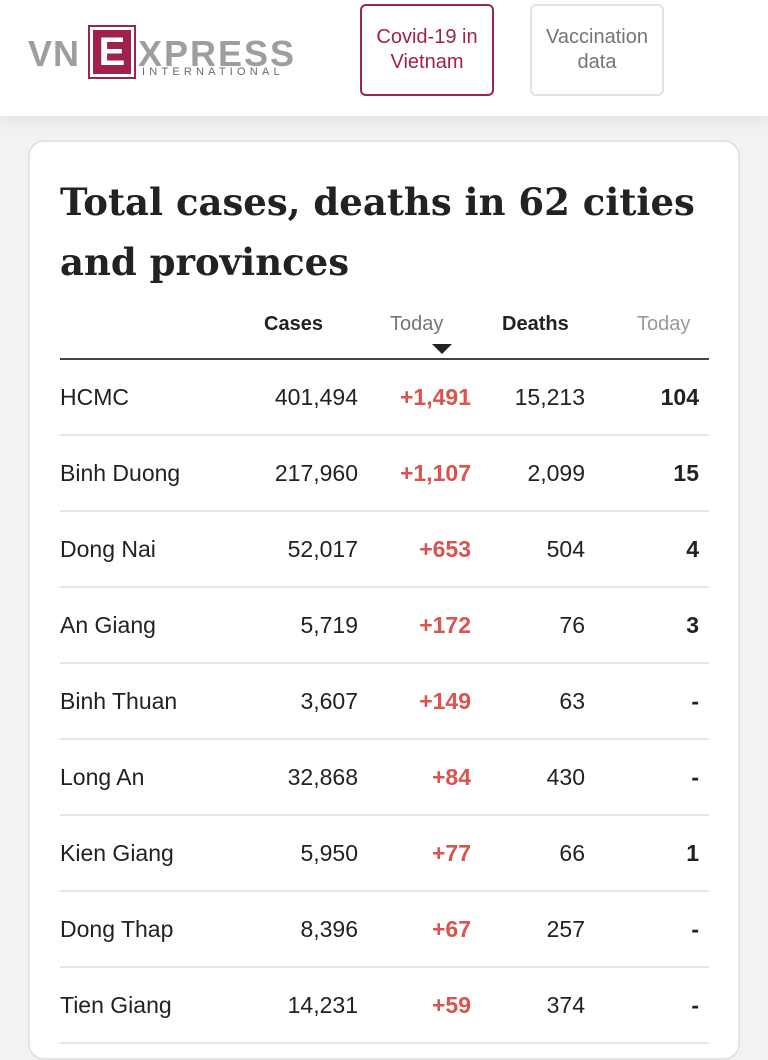 The width and height of the screenshot is (768, 1060). I want to click on table-row: Binh Duong 217,960 +1,107 2,099 15, so click(384, 474).